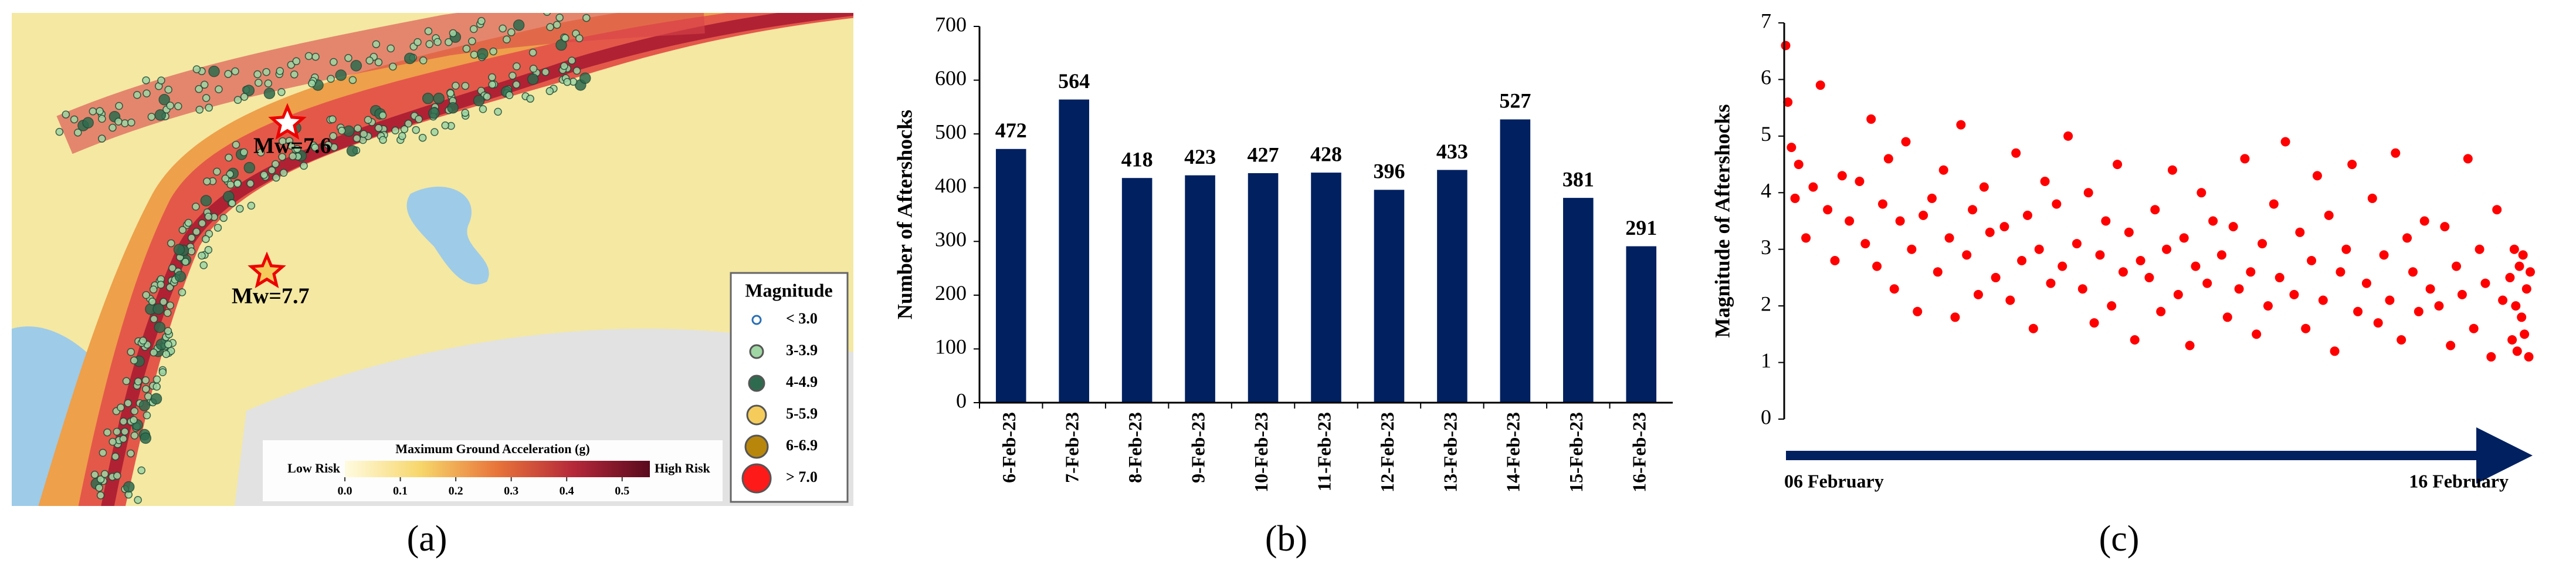 The width and height of the screenshot is (2576, 577). I want to click on colorbar-tick-label: 0.0, so click(345, 491).